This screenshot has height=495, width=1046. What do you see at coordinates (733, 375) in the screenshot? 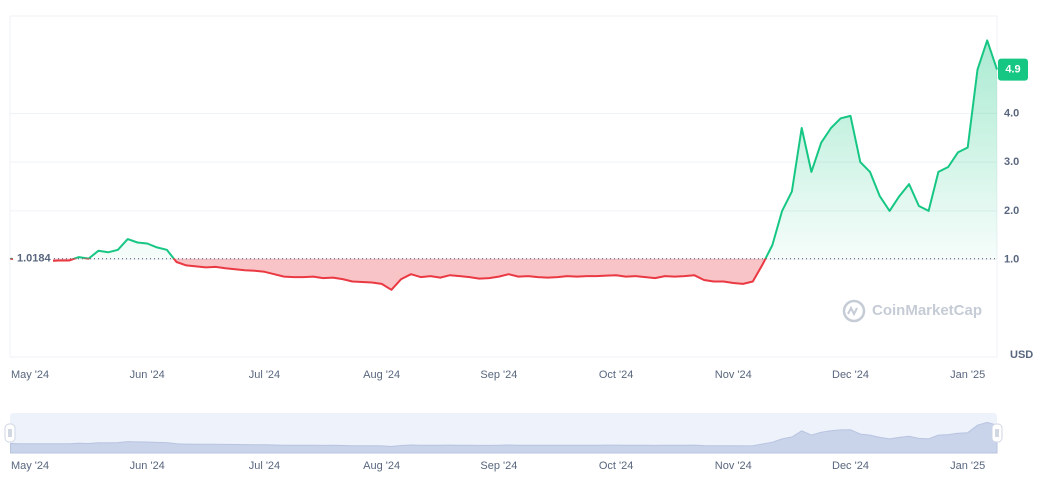
I see `x-tick-label: Nov '24` at bounding box center [733, 375].